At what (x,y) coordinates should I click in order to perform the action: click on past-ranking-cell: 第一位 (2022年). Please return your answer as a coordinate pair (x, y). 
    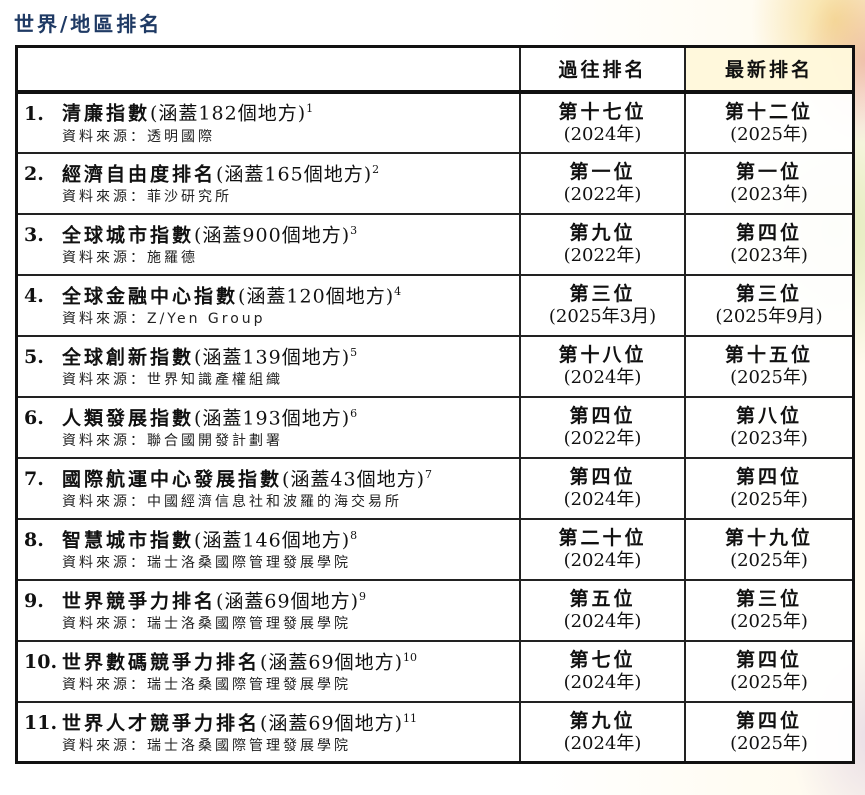
    Looking at the image, I should click on (602, 183).